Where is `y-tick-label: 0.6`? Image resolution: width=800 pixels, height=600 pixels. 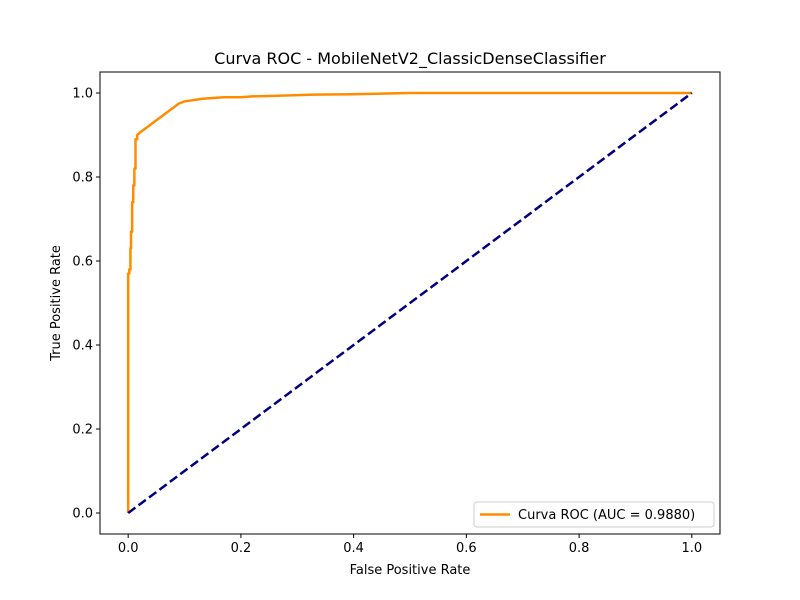
y-tick-label: 0.6 is located at coordinates (82, 262).